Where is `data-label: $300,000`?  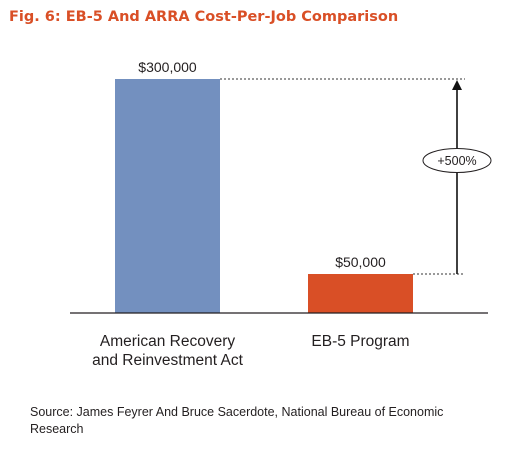 data-label: $300,000 is located at coordinates (167, 67).